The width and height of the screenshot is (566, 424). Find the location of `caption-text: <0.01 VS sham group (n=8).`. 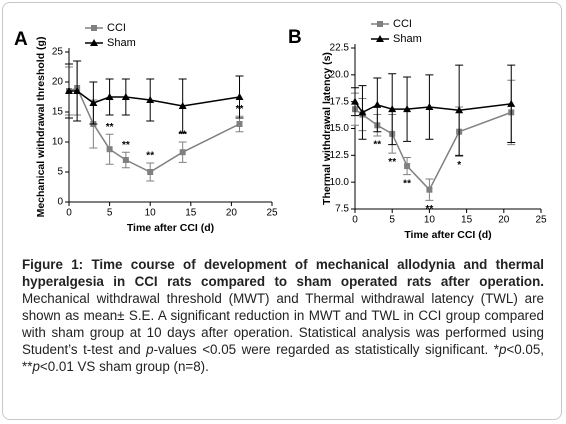

caption-text: <0.01 VS sham group (n=8). is located at coordinates (124, 366).